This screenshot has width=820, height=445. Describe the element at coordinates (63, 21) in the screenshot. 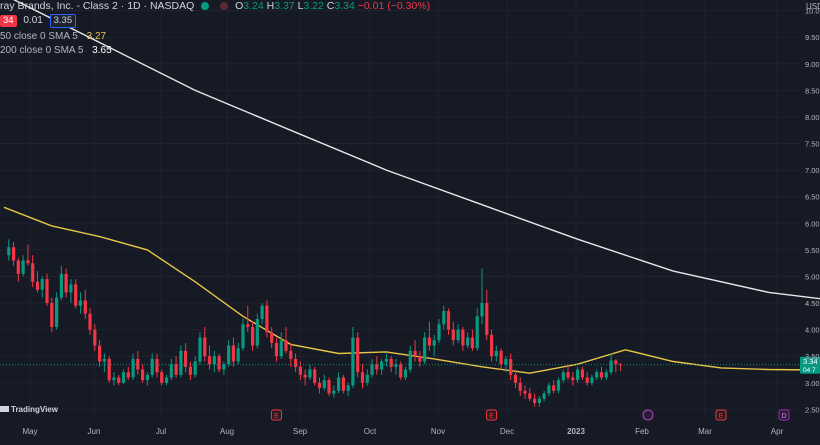

I see `buy-button: 3.35` at that location.